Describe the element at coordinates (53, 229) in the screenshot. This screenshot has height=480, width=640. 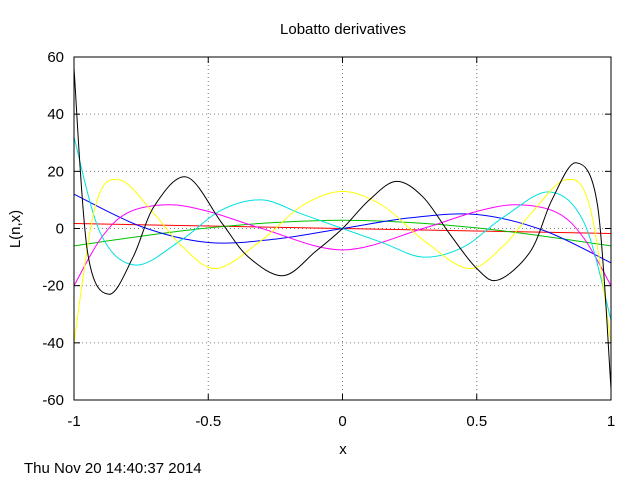
I see `y-tick-labels: -60 -40 -20 0 20 40 60` at that location.